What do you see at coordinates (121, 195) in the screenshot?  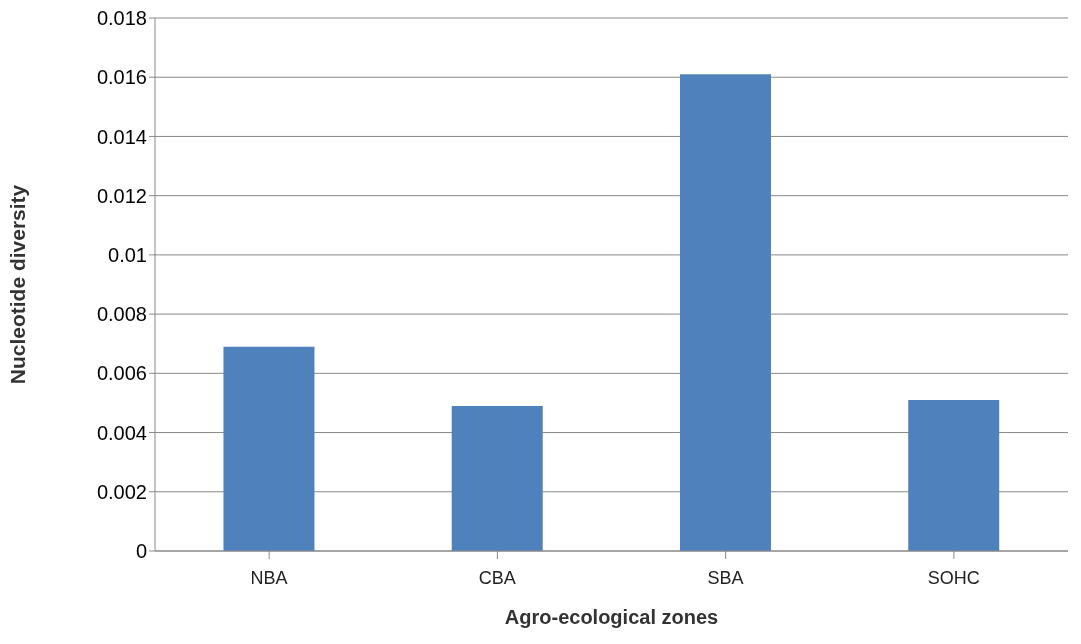 I see `y-tick-label: 0.012` at bounding box center [121, 195].